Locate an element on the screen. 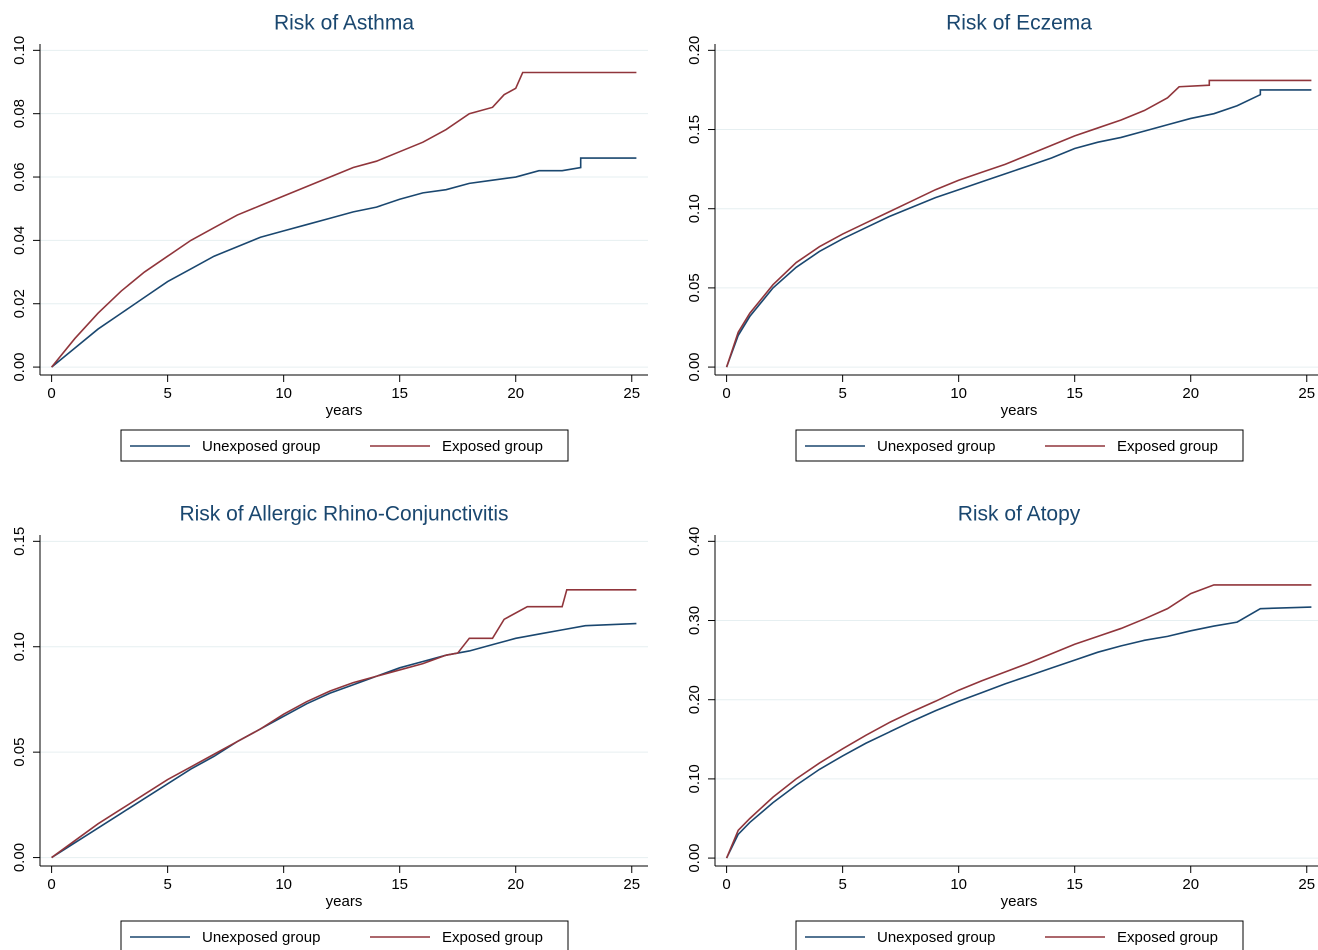 The image size is (1318, 950). y-tick-label: 0.30 is located at coordinates (694, 620).